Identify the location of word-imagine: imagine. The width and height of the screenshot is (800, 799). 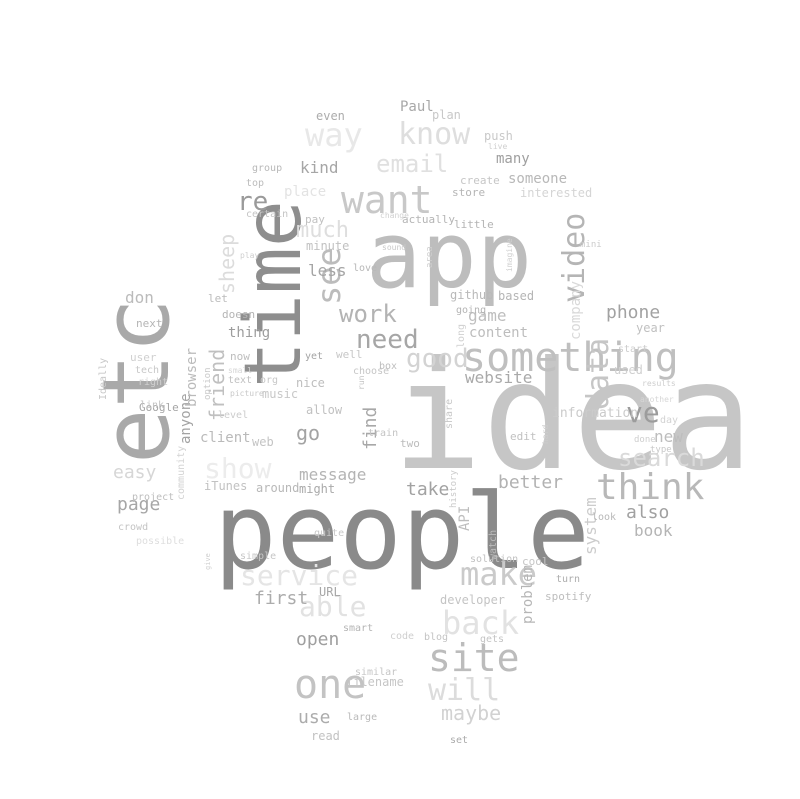
(509, 255).